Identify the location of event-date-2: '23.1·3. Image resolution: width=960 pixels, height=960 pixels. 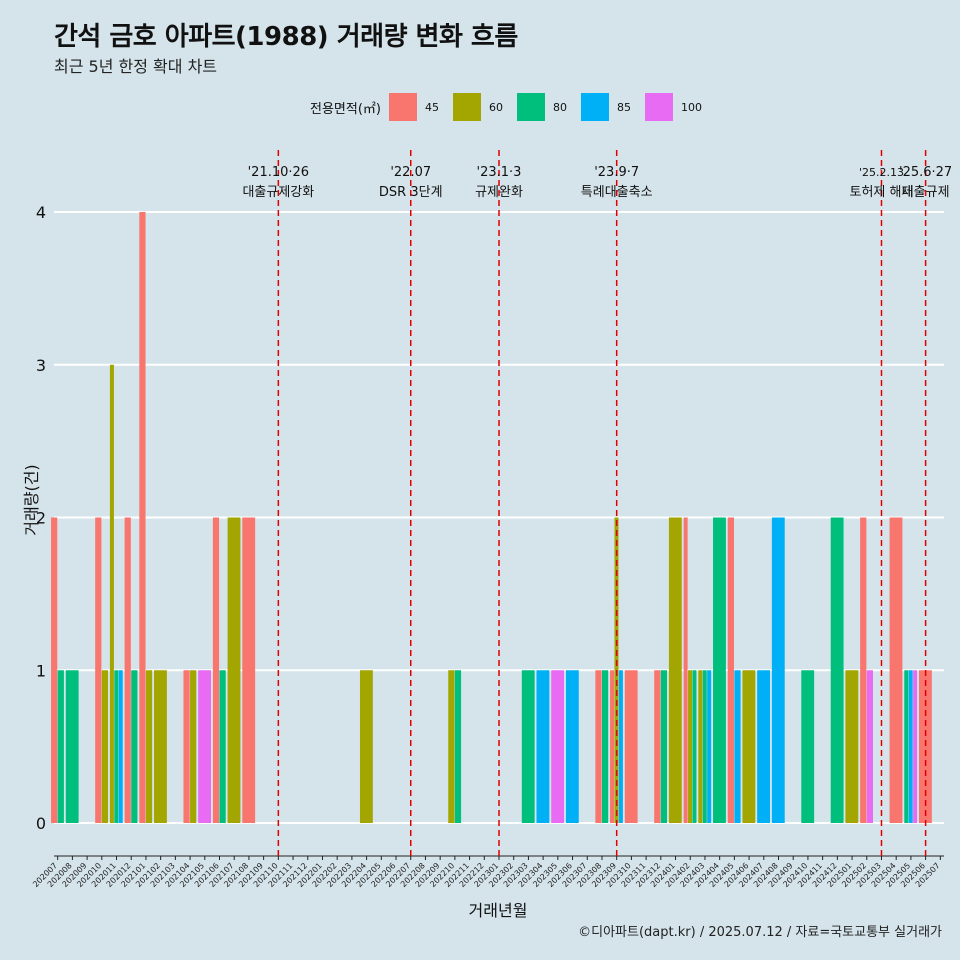
(499, 172).